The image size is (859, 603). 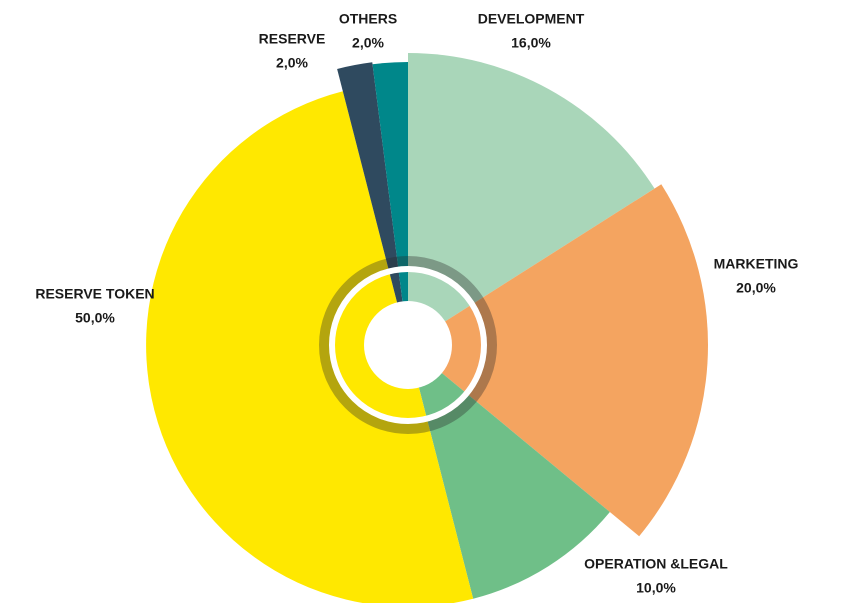 I want to click on slice-label: DEVELOPMENT, so click(x=531, y=19).